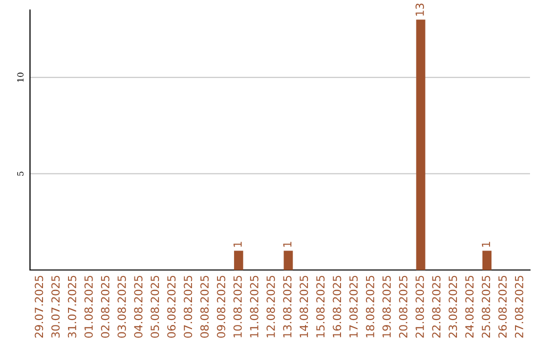  What do you see at coordinates (502, 307) in the screenshot?
I see `x-tick-label: 26.08.2025` at bounding box center [502, 307].